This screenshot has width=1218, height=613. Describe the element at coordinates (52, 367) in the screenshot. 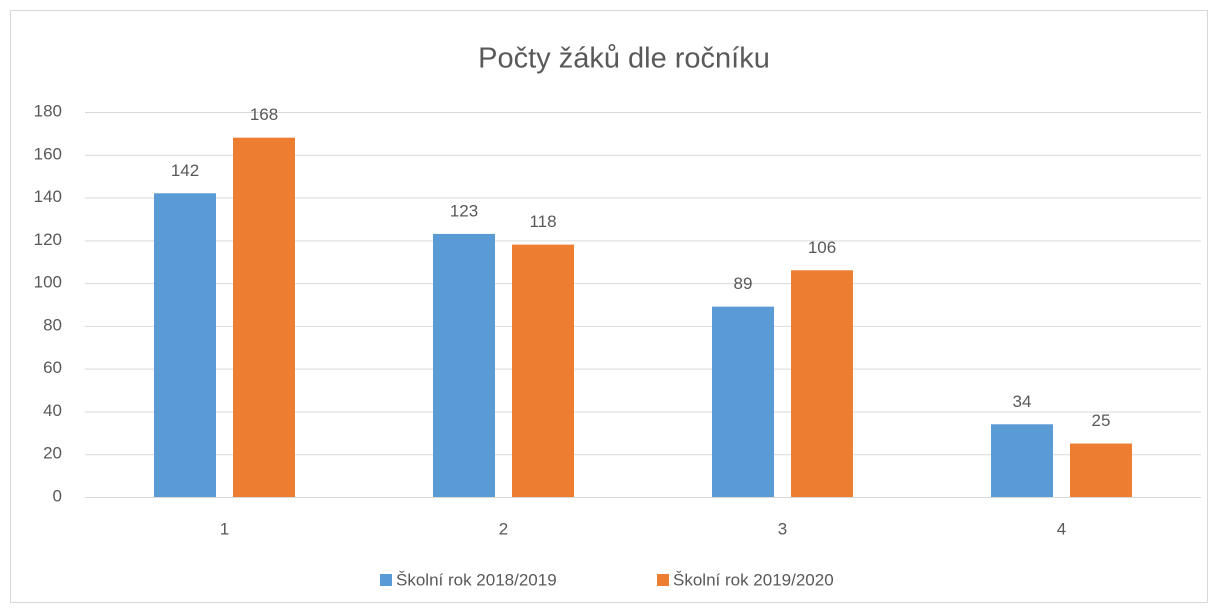

I see `y-tick-label: 60` at that location.